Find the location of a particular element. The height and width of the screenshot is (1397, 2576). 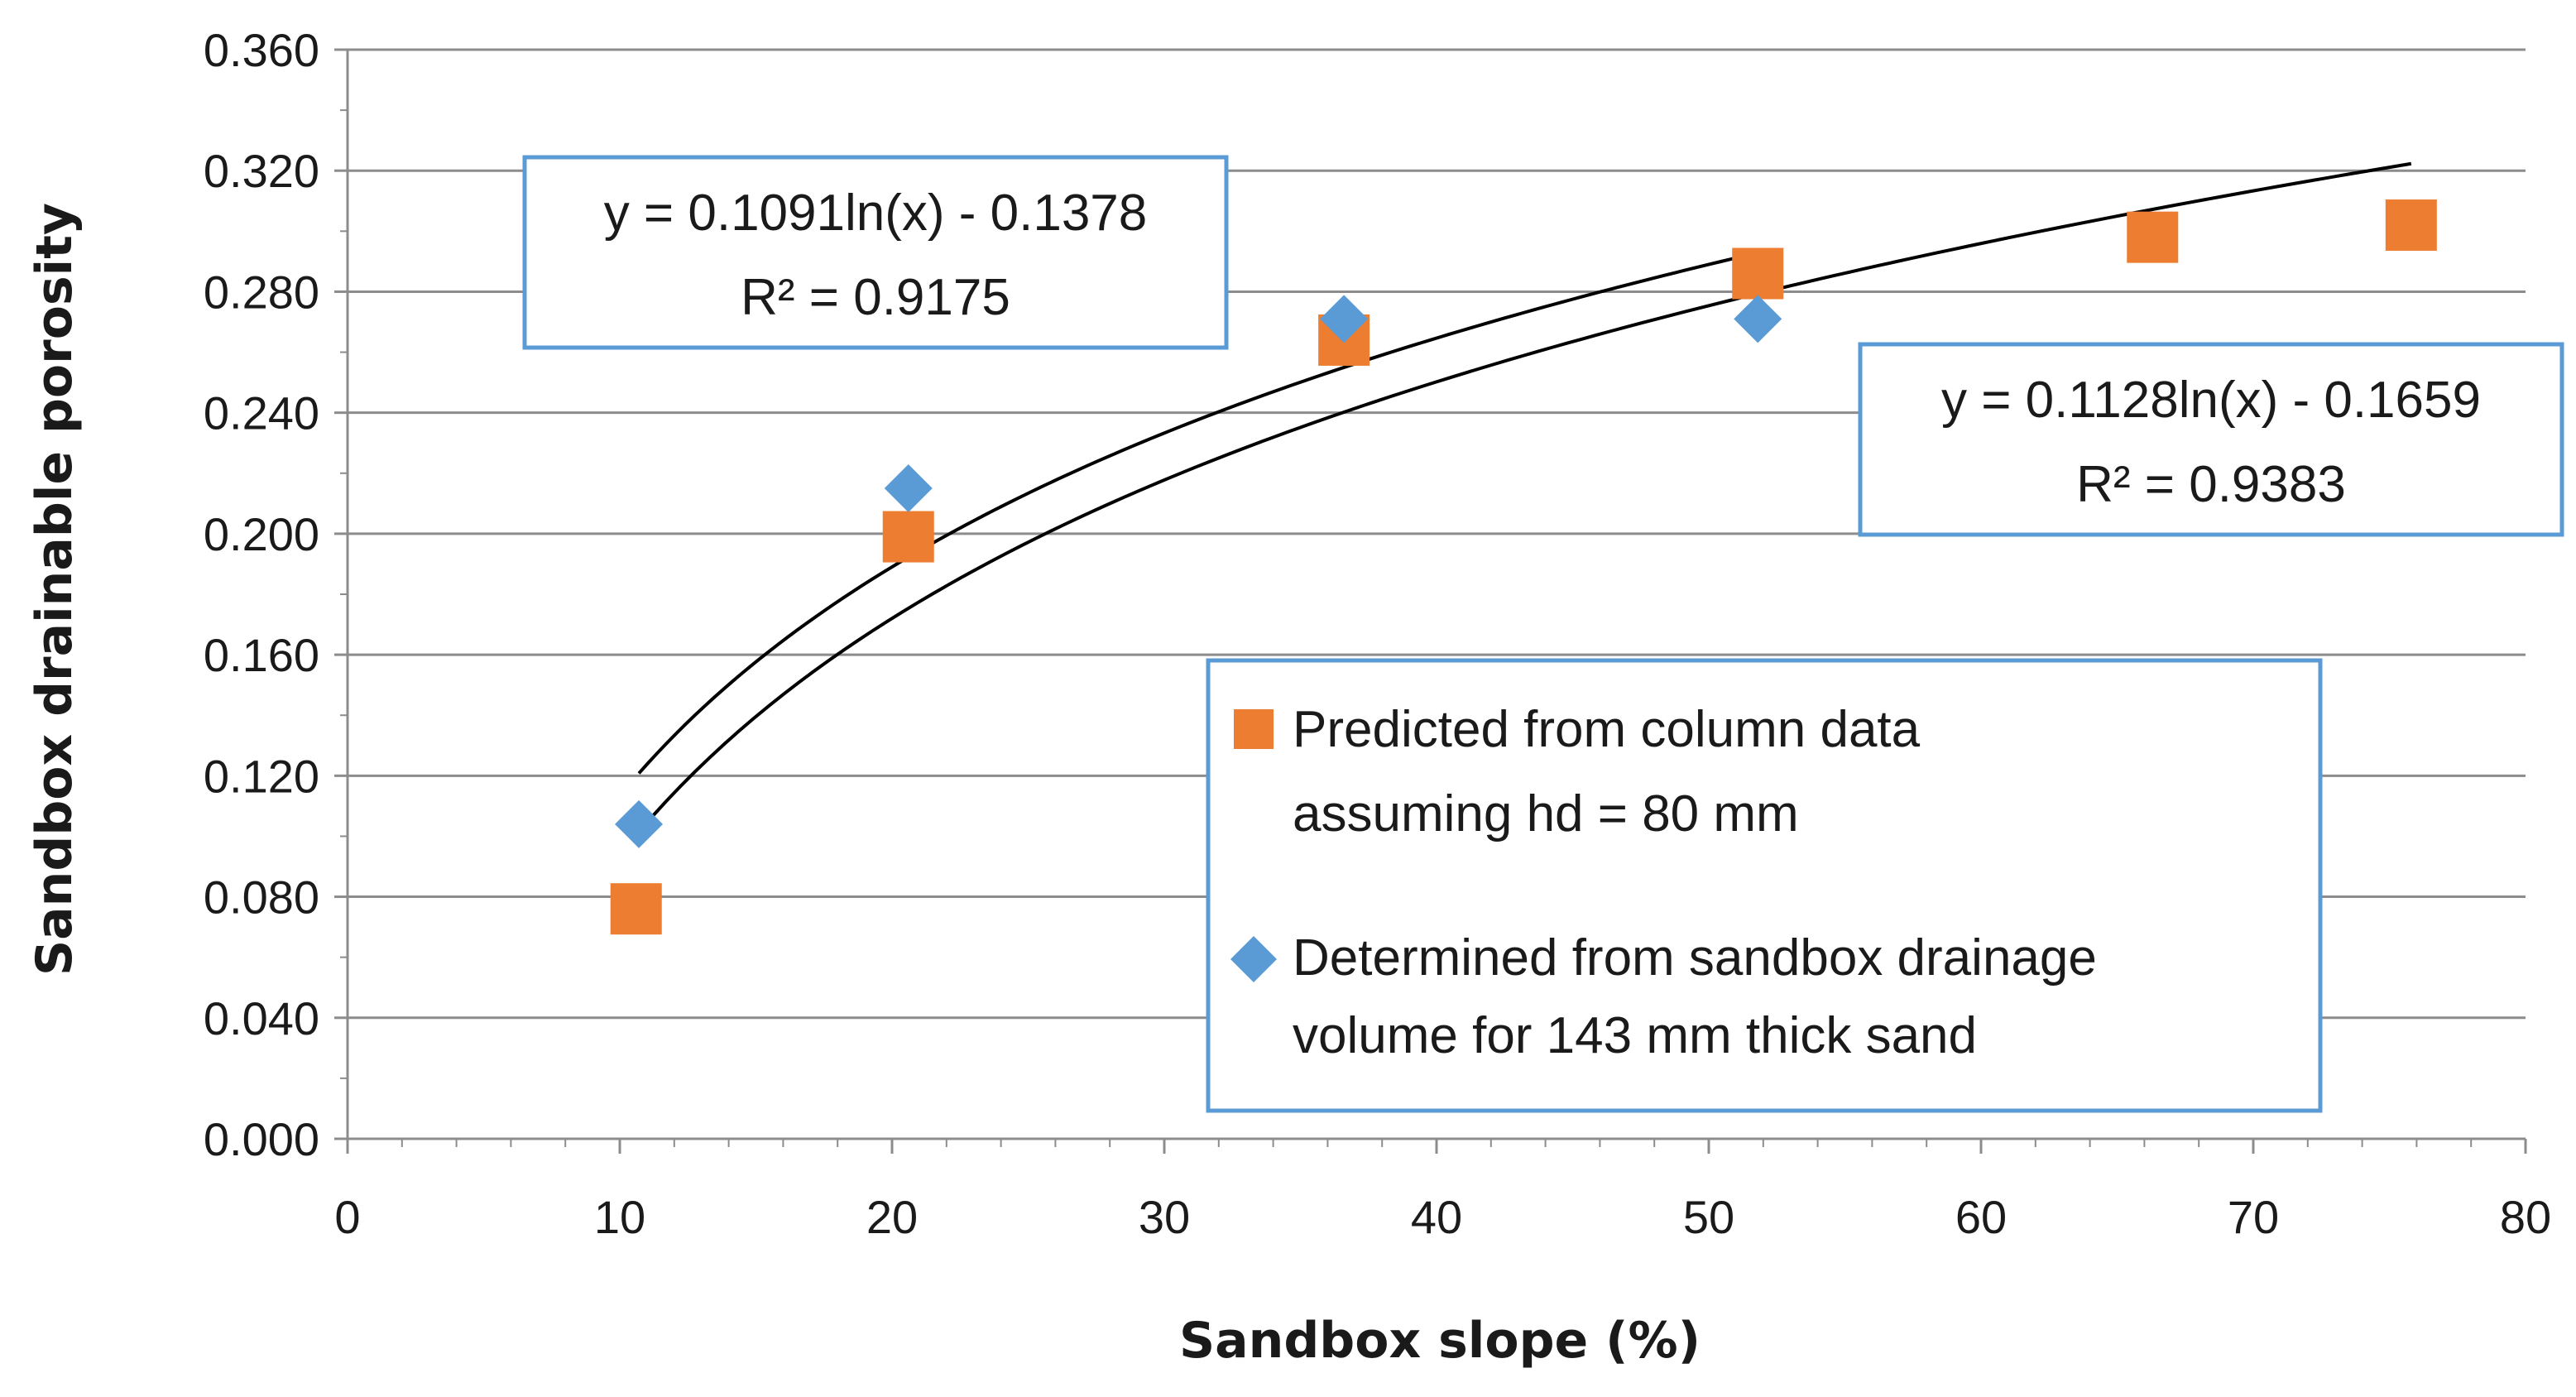

legend-label-determined-line-2: volume for 143 mm thick sand is located at coordinates (1635, 1035).